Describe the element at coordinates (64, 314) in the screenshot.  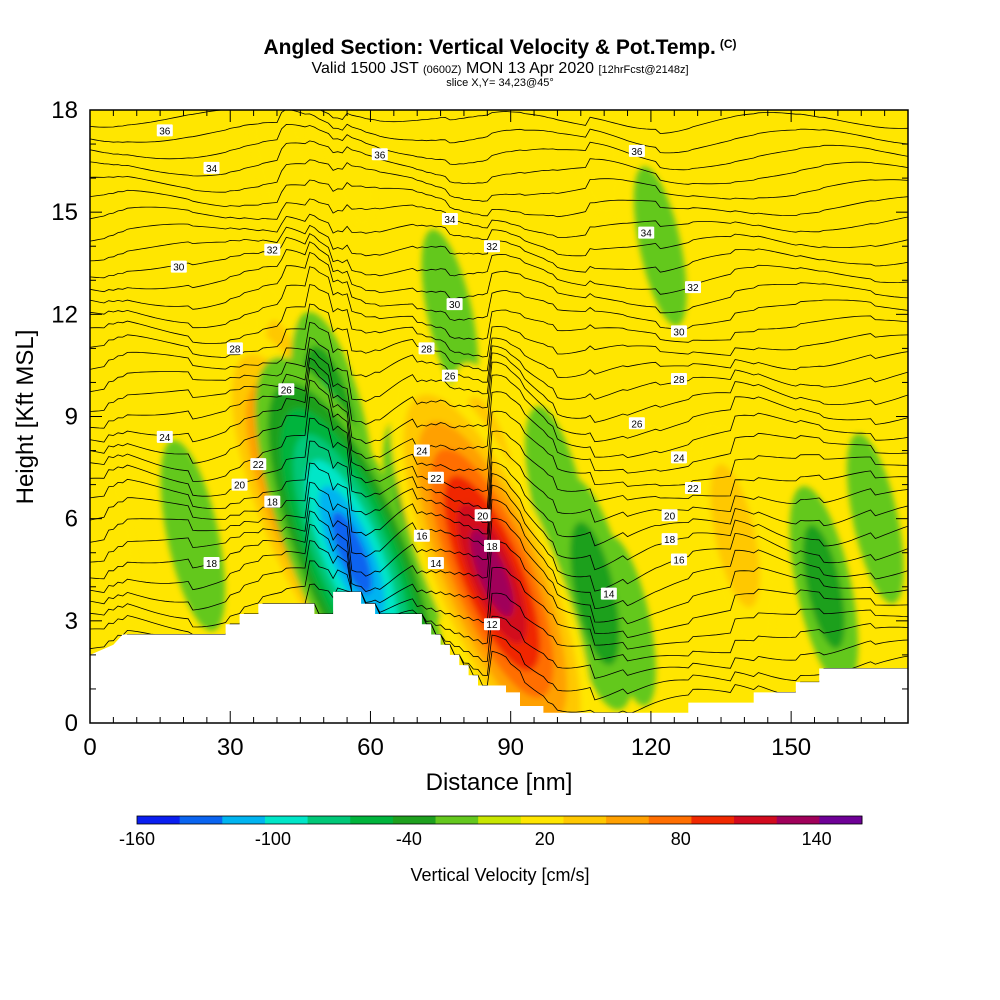
I see `y-tick-label: 12` at that location.